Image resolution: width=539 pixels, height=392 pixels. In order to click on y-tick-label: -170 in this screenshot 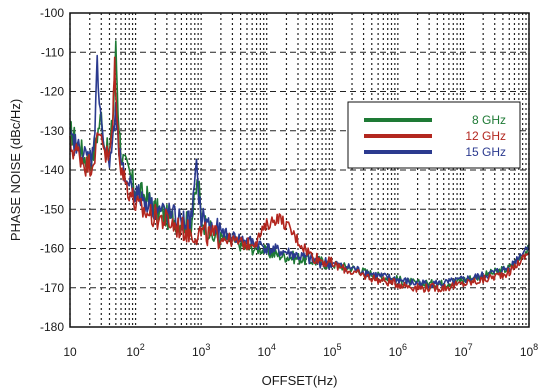, I will do `click(52, 288)`.